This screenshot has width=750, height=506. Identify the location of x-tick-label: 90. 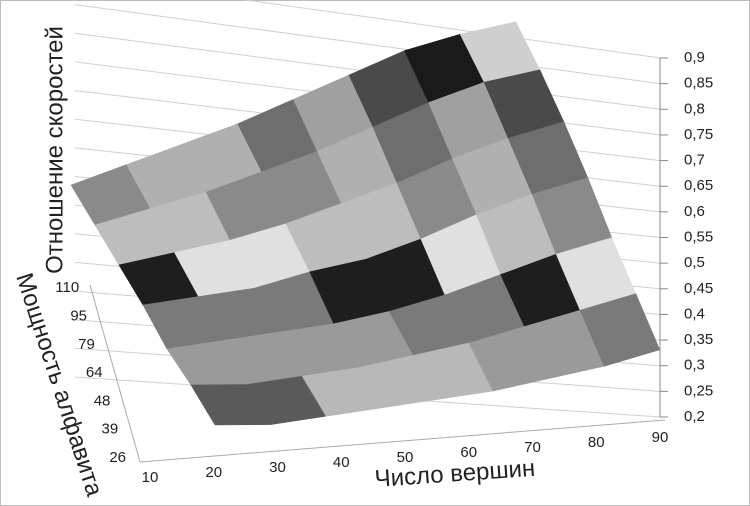
(660, 437).